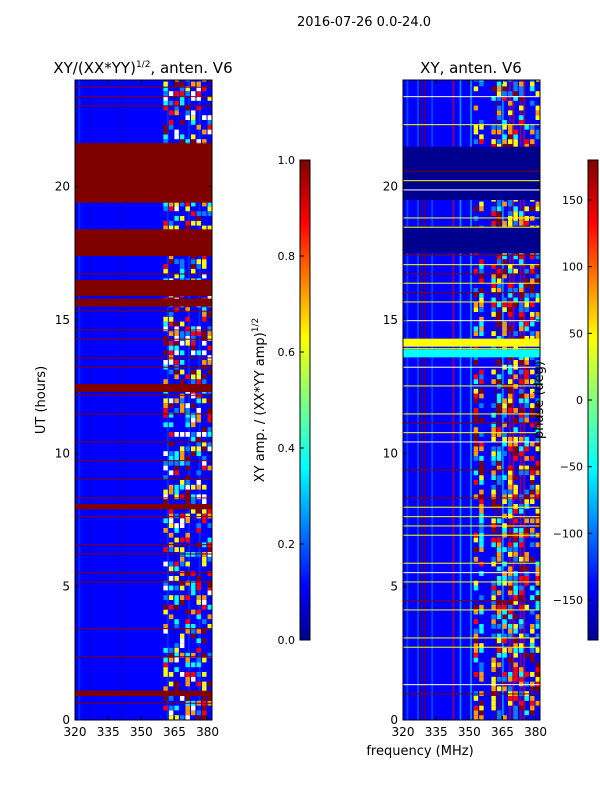 The image size is (600, 800). What do you see at coordinates (287, 352) in the screenshot?
I see `colorbar-tick-label: 0.6` at bounding box center [287, 352].